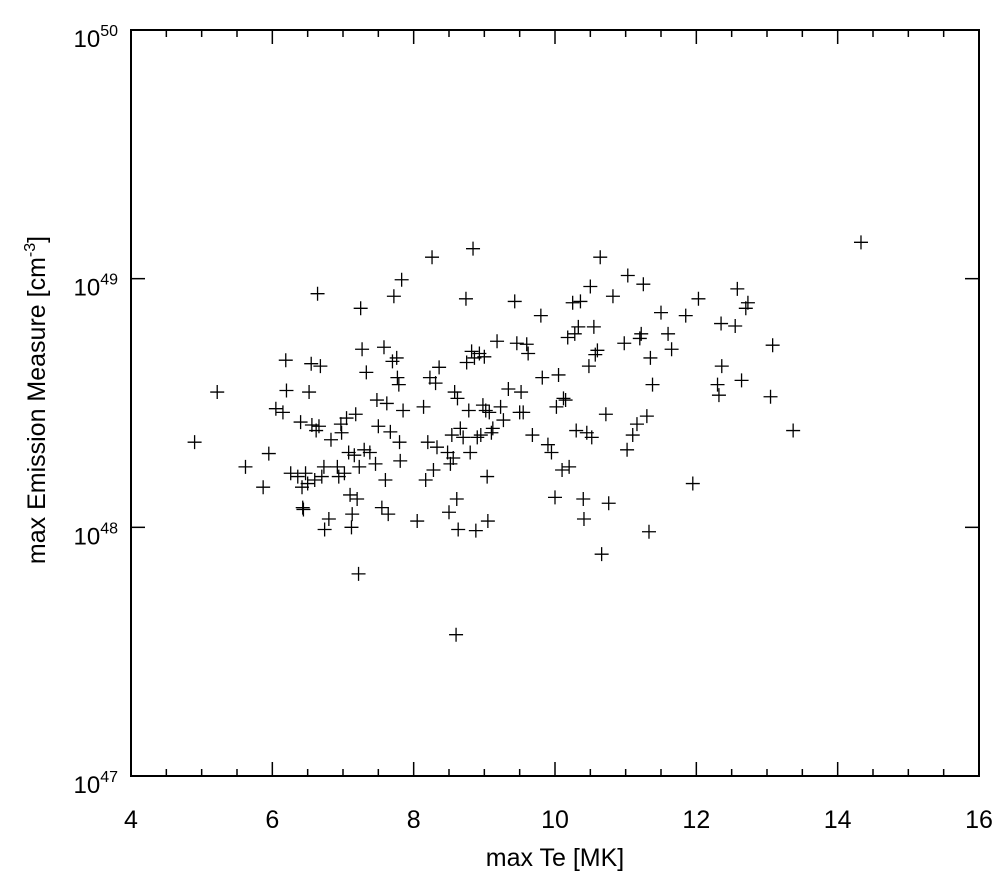 The image size is (1003, 880). What do you see at coordinates (131, 820) in the screenshot?
I see `x-tick-label: 4` at bounding box center [131, 820].